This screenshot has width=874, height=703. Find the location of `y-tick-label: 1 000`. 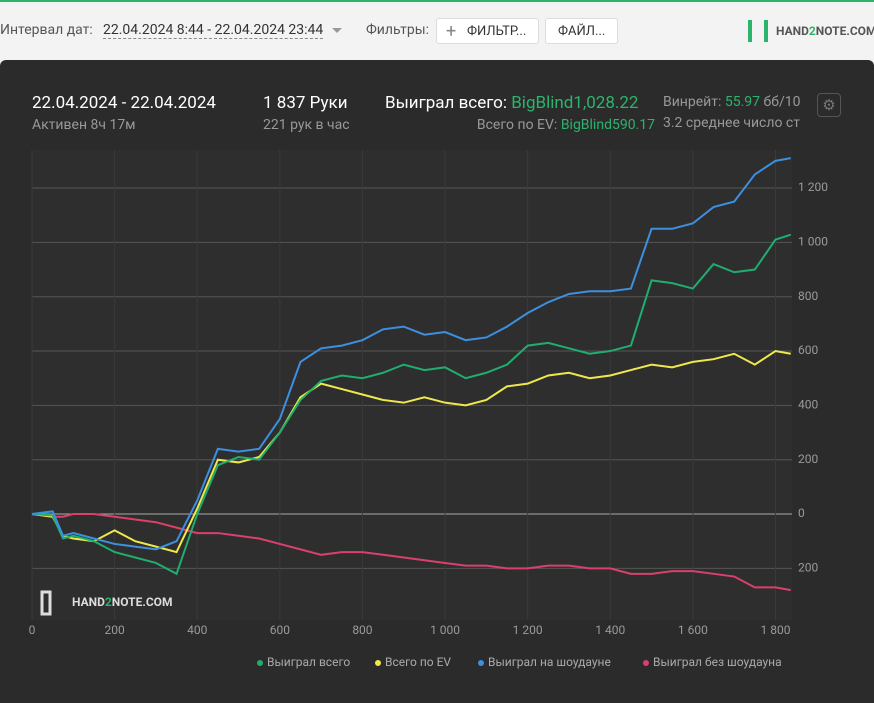

y-tick-label: 1 000 is located at coordinates (813, 242).